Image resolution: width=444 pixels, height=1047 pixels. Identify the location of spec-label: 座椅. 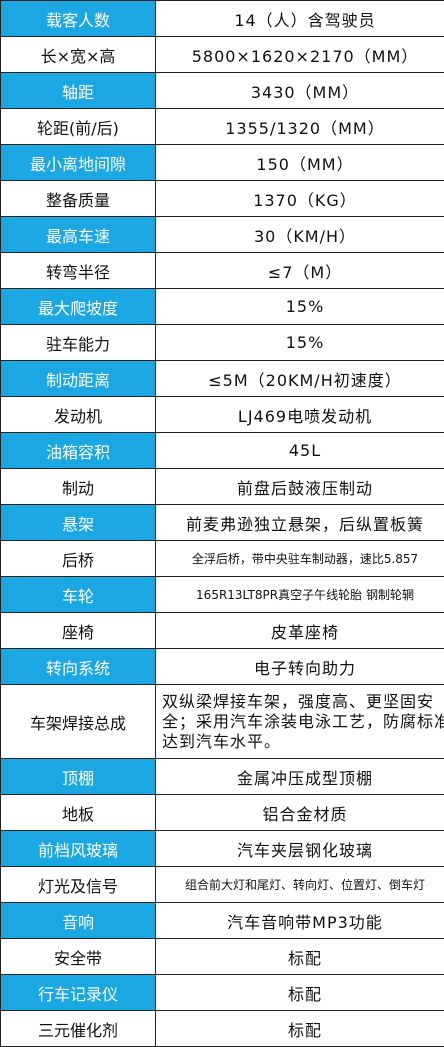
(78, 631).